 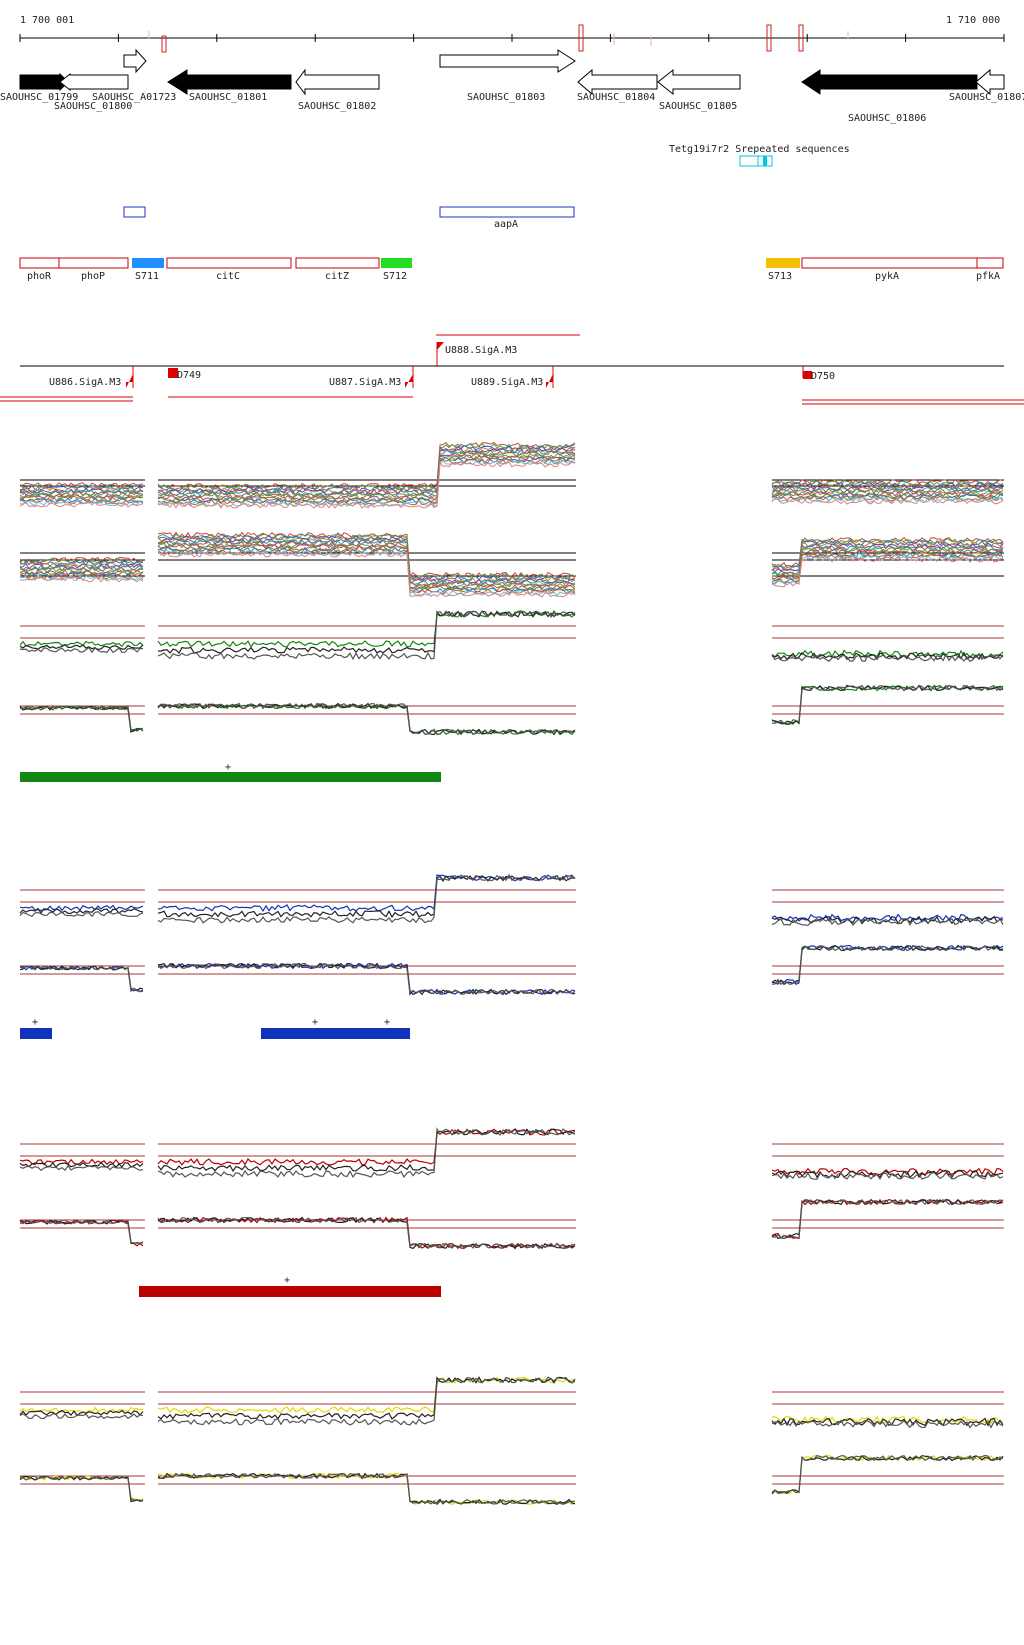 I want to click on ruler-ticks, so click(x=512, y=38).